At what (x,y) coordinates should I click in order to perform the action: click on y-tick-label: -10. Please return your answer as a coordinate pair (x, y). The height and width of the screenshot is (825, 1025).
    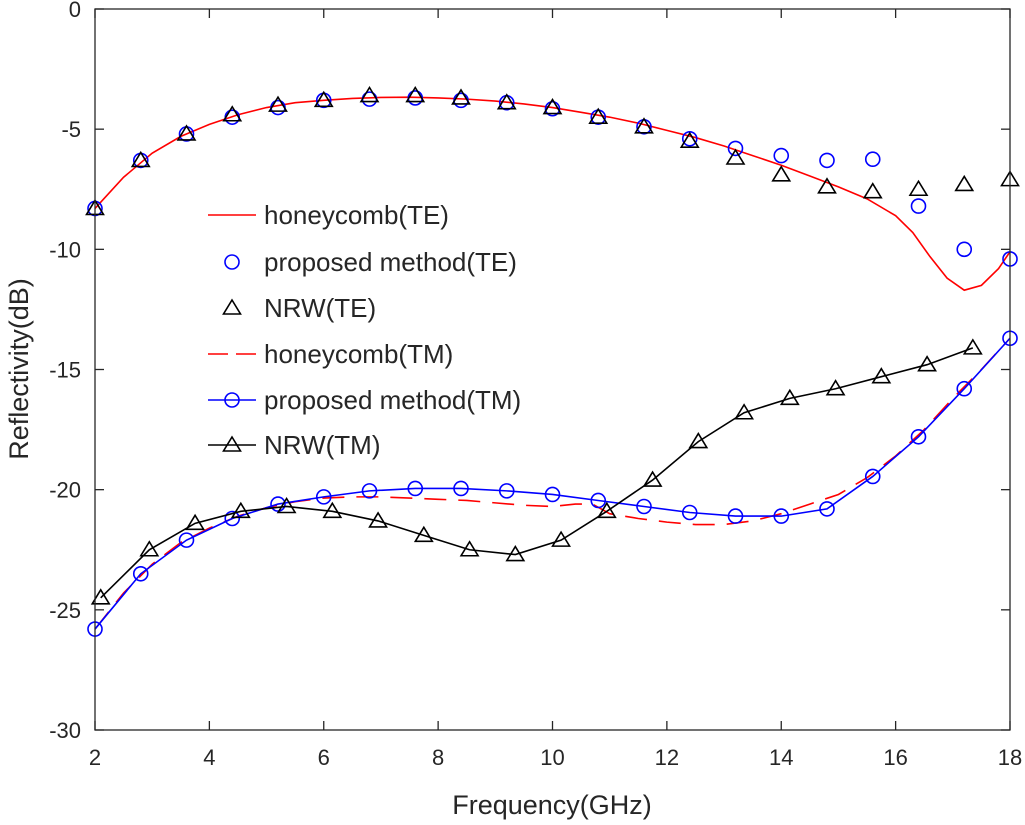
    Looking at the image, I should click on (65, 249).